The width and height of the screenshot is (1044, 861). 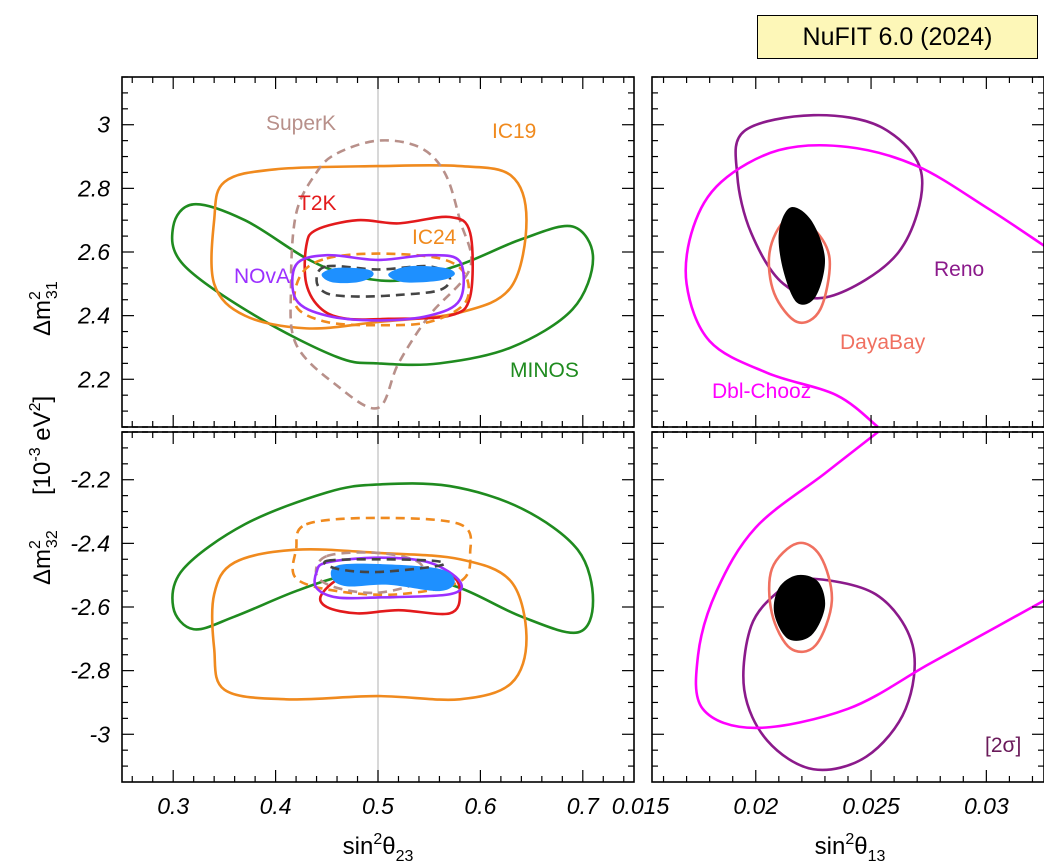 What do you see at coordinates (44, 557) in the screenshot?
I see `y-axis-title-dm32: Δm232` at bounding box center [44, 557].